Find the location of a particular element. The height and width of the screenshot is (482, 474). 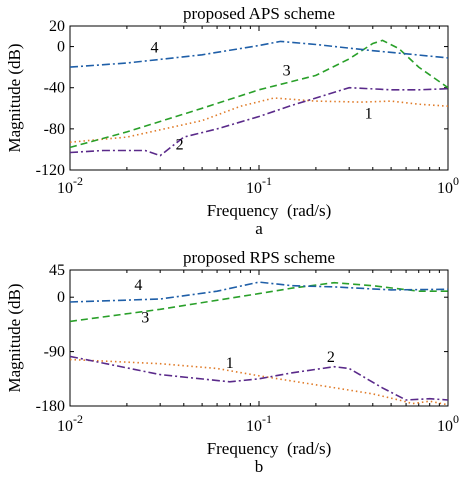

y-tick-label: -80 is located at coordinates (54, 129).